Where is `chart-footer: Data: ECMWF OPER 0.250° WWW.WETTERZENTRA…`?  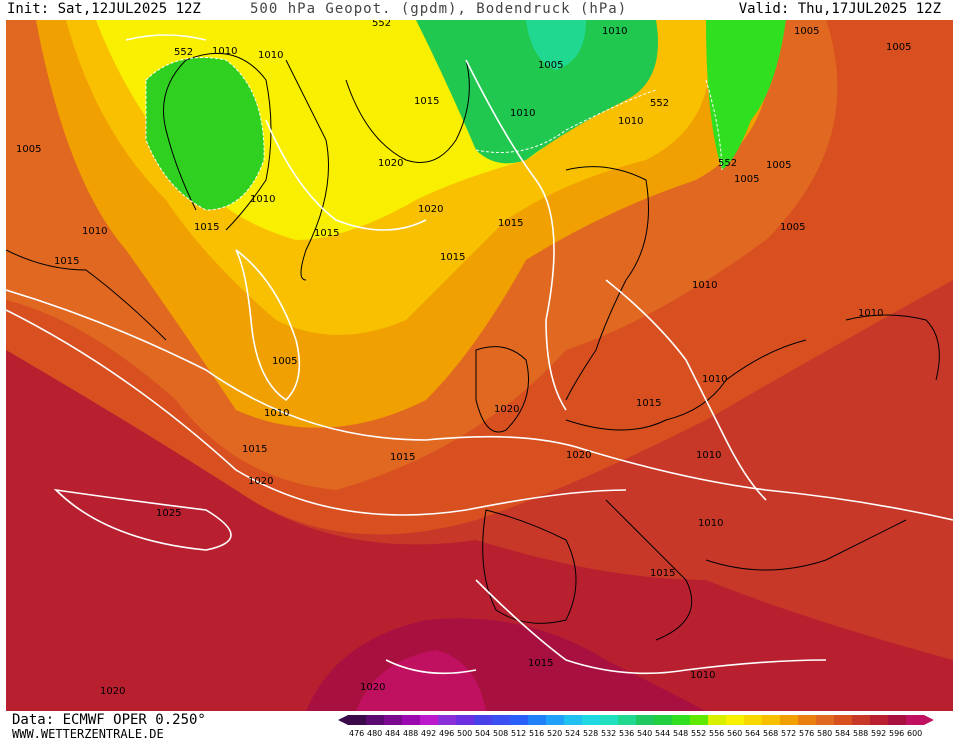
chart-footer: Data: ECMWF OPER 0.250° WWW.WETTERZENTRA… is located at coordinates (479, 726).